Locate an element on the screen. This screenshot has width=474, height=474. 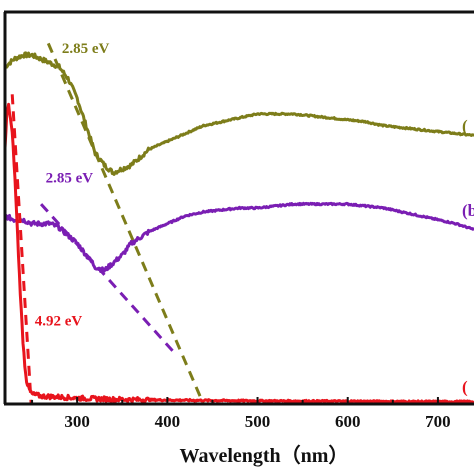
x-tick-label-700: 700 is located at coordinates (438, 421).